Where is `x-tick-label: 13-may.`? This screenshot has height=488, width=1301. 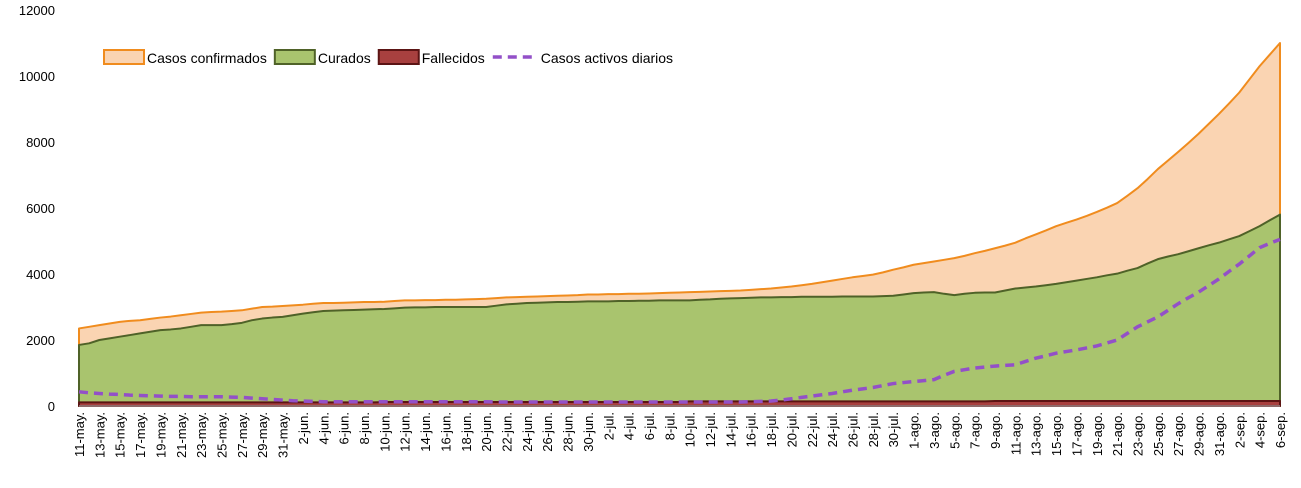 x-tick-label: 13-may. is located at coordinates (99, 435).